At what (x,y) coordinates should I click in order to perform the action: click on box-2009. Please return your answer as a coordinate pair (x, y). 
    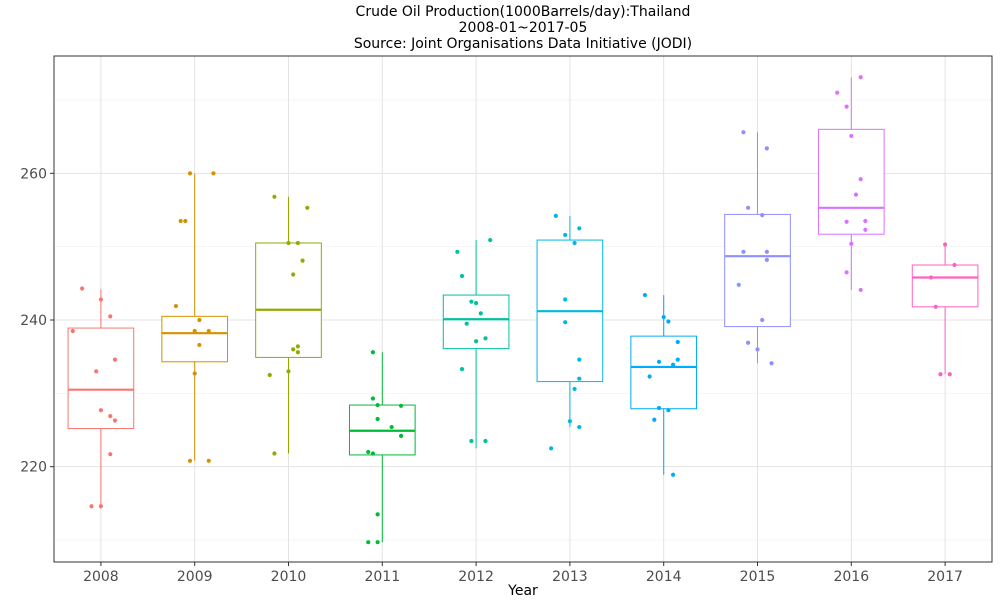
    Looking at the image, I should click on (195, 317).